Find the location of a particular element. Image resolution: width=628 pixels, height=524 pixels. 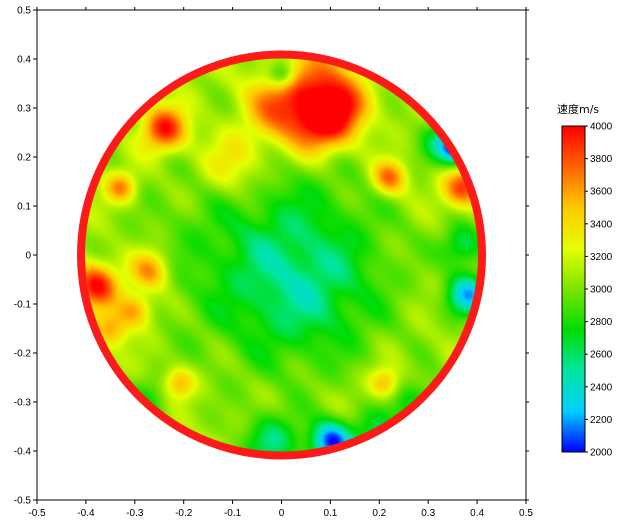

colorbar-tick-label: 2600 is located at coordinates (601, 355).